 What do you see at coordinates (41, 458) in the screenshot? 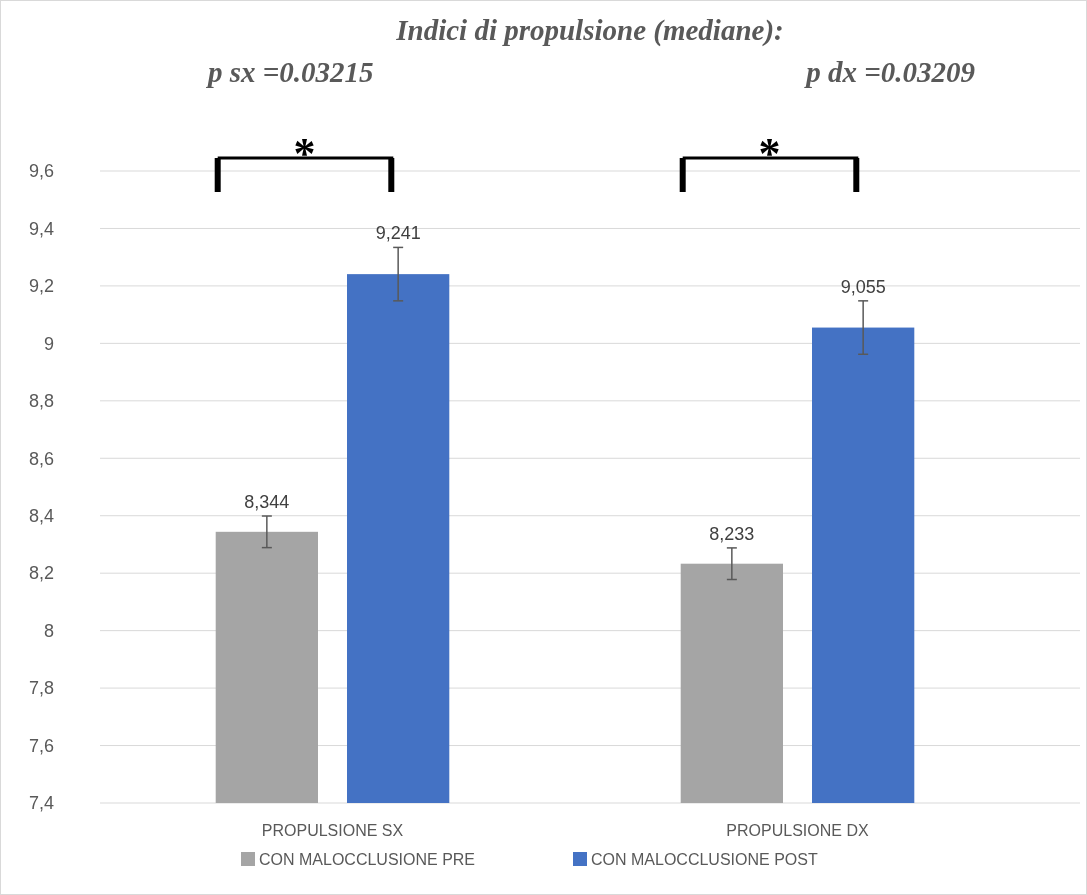
I see `y-tick-label: 8,6` at bounding box center [41, 458].